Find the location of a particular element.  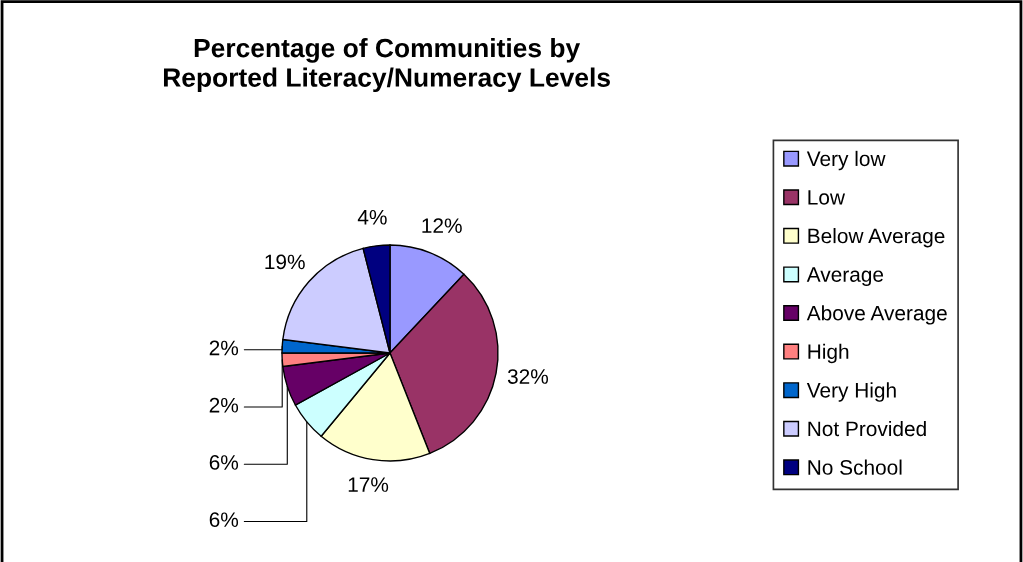

legend-label: Very High is located at coordinates (851, 392).